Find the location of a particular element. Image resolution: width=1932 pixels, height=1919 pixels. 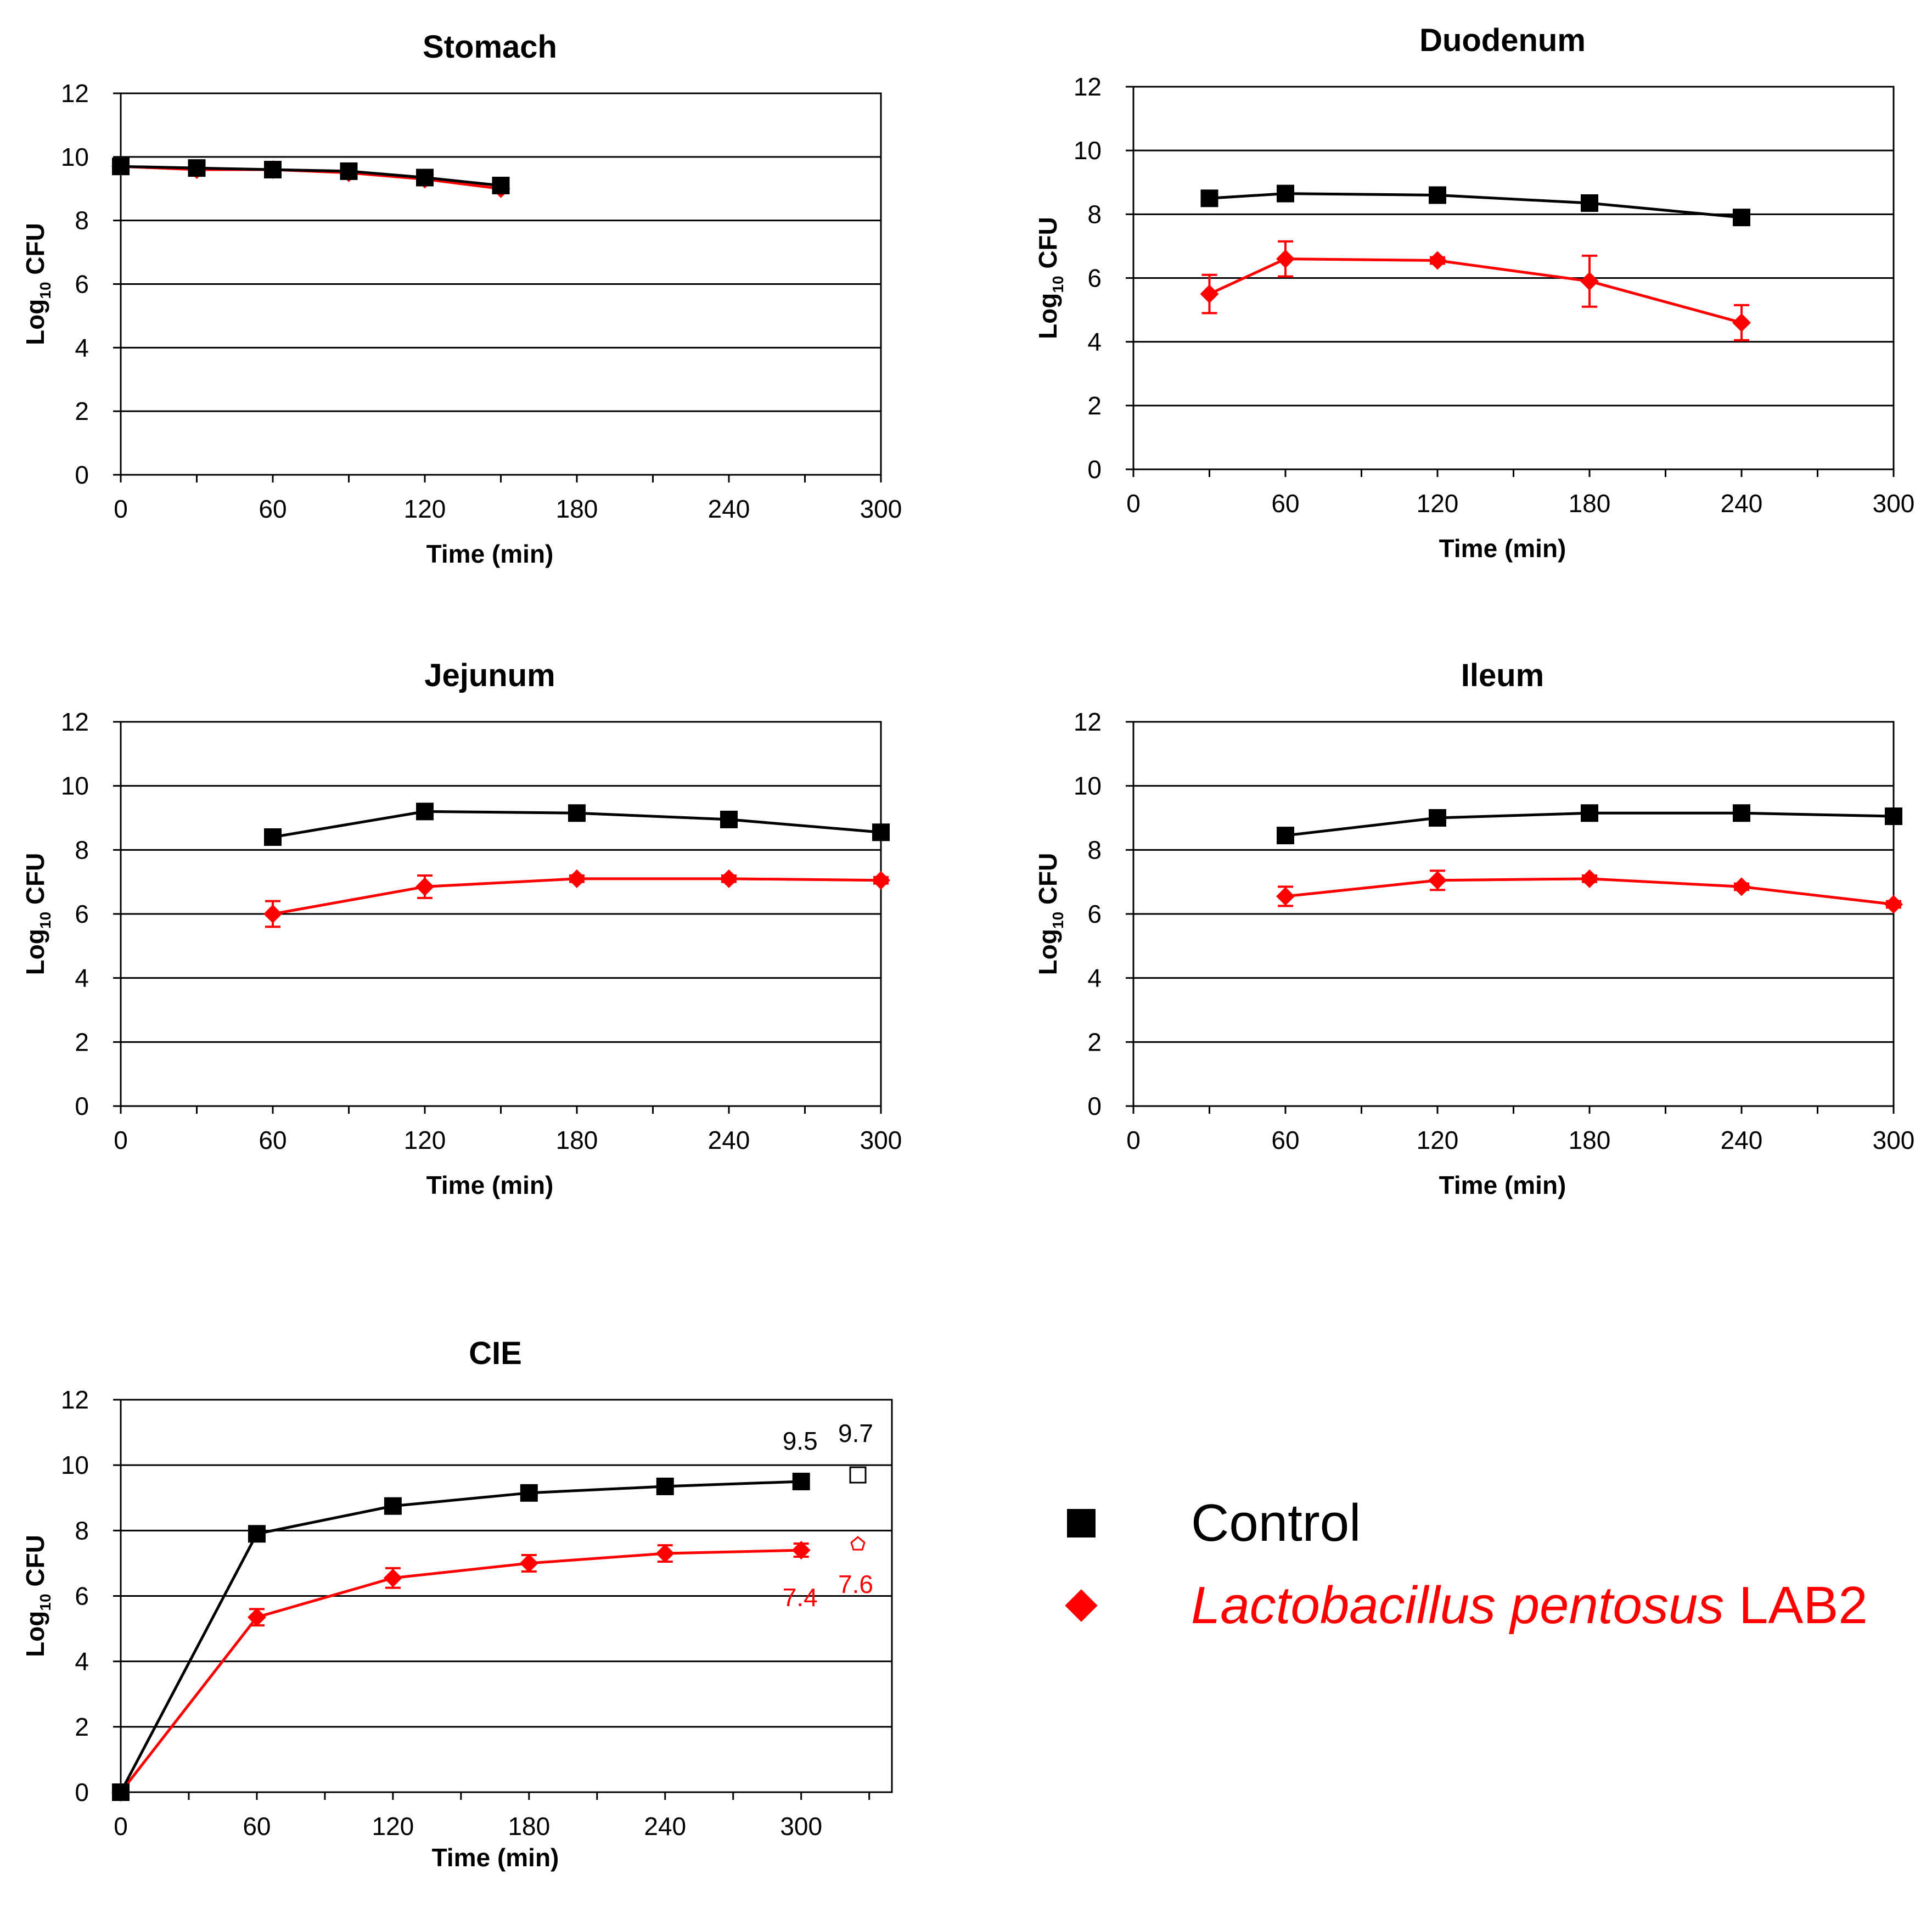

data-label: 7.6 is located at coordinates (855, 1584).